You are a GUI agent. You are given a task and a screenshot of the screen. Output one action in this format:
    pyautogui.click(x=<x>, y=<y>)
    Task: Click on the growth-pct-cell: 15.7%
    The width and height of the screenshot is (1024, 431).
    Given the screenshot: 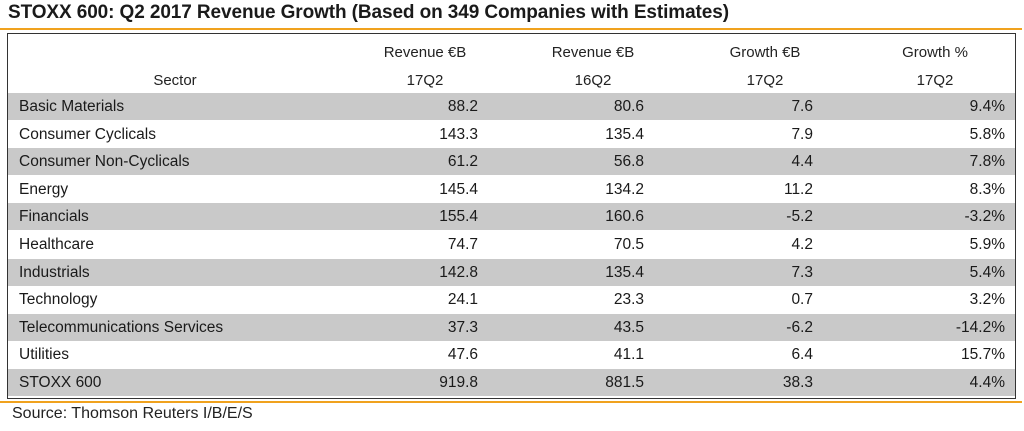 What is the action you would take?
    pyautogui.click(x=983, y=355)
    